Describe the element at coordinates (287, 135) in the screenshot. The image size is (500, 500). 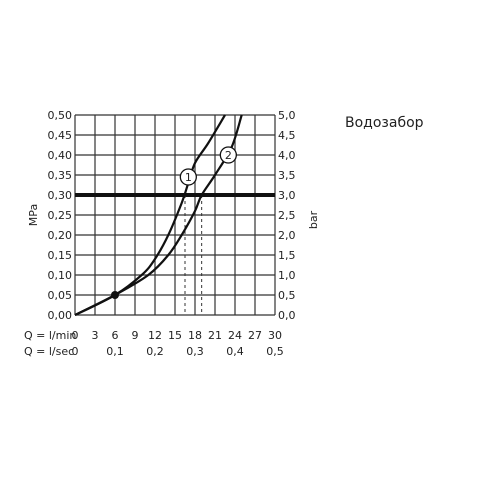
I see `y-tick-right: 4,5` at that location.